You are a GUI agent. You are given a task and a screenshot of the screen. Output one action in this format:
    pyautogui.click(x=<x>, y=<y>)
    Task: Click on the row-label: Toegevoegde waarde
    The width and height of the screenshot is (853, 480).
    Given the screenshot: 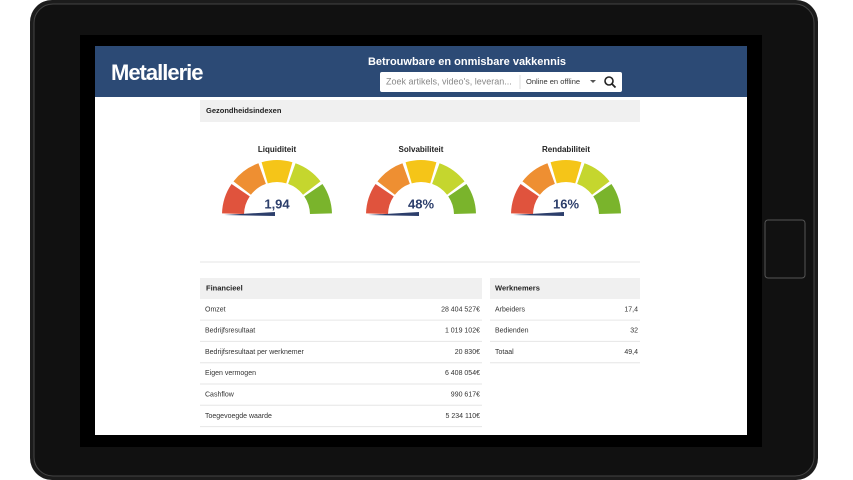 What is the action you would take?
    pyautogui.click(x=238, y=416)
    